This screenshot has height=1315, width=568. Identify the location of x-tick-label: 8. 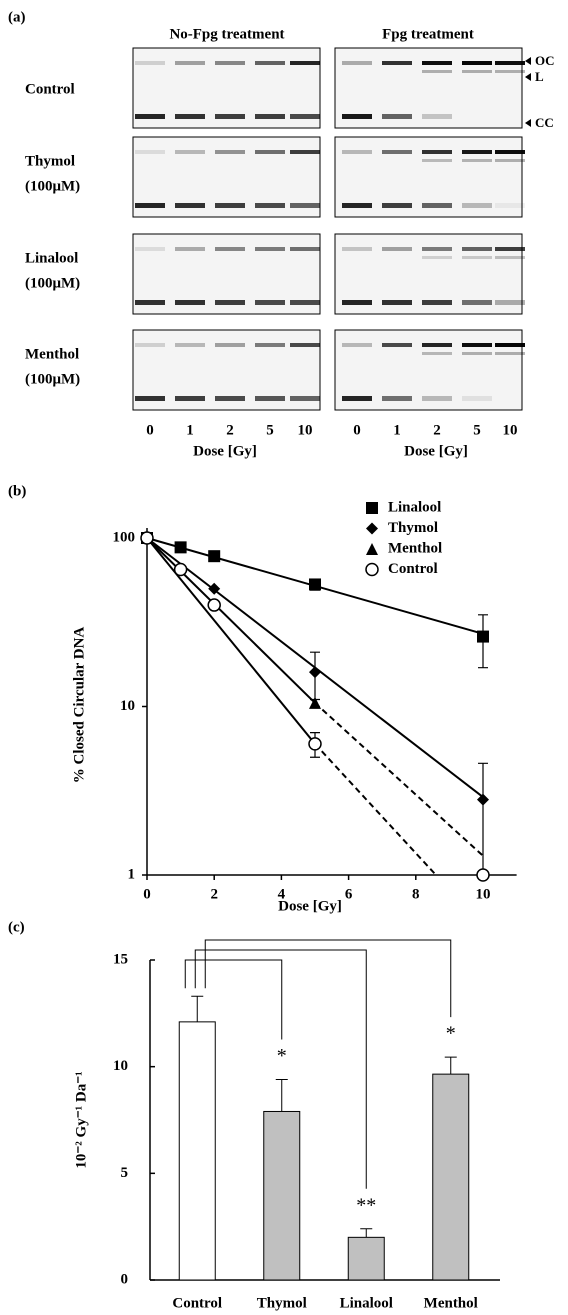
(416, 894).